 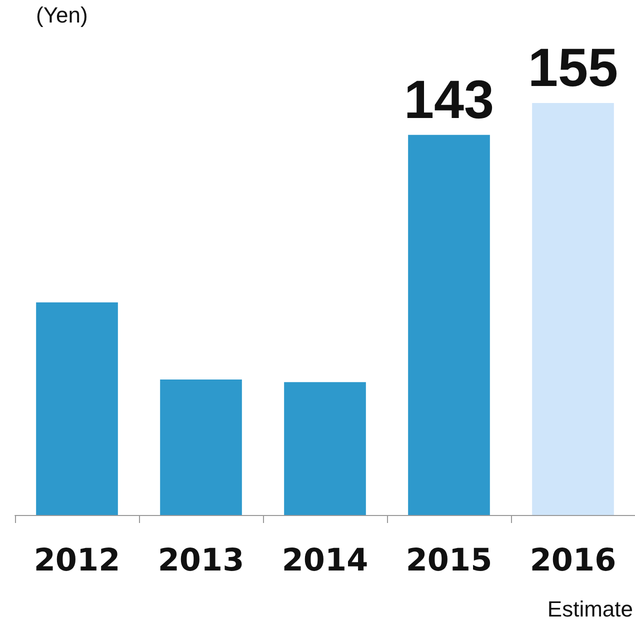 What do you see at coordinates (449, 100) in the screenshot?
I see `data-label: 143` at bounding box center [449, 100].